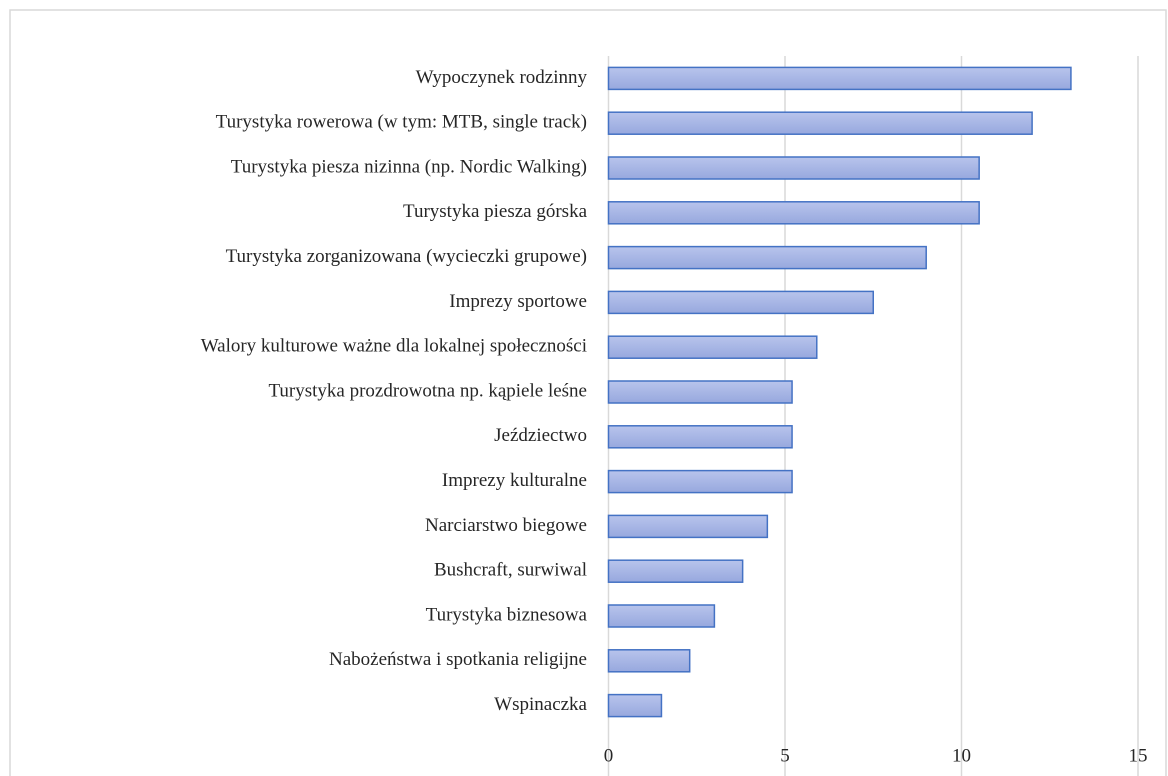 This screenshot has width=1168, height=776. What do you see at coordinates (961, 755) in the screenshot?
I see `x-tick-label: 10` at bounding box center [961, 755].